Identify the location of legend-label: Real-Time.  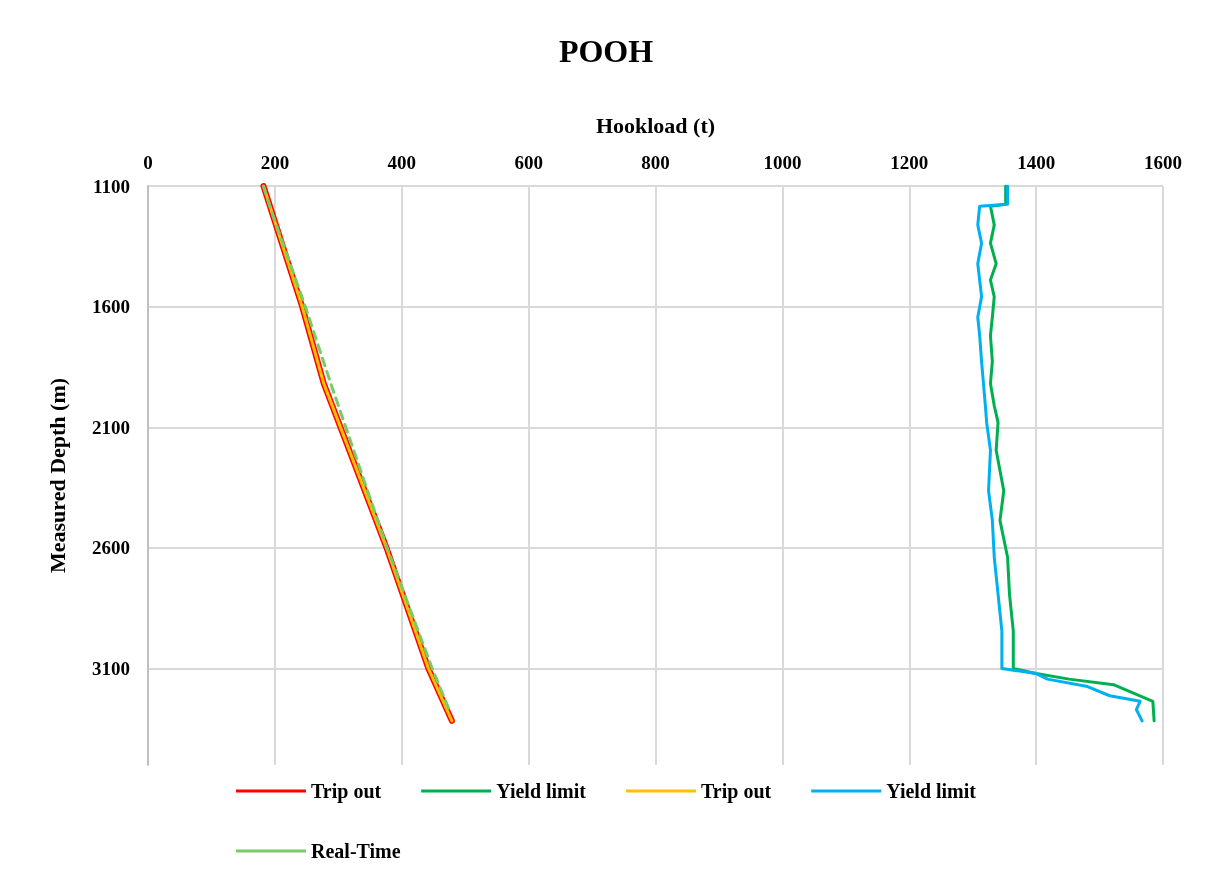
(356, 851).